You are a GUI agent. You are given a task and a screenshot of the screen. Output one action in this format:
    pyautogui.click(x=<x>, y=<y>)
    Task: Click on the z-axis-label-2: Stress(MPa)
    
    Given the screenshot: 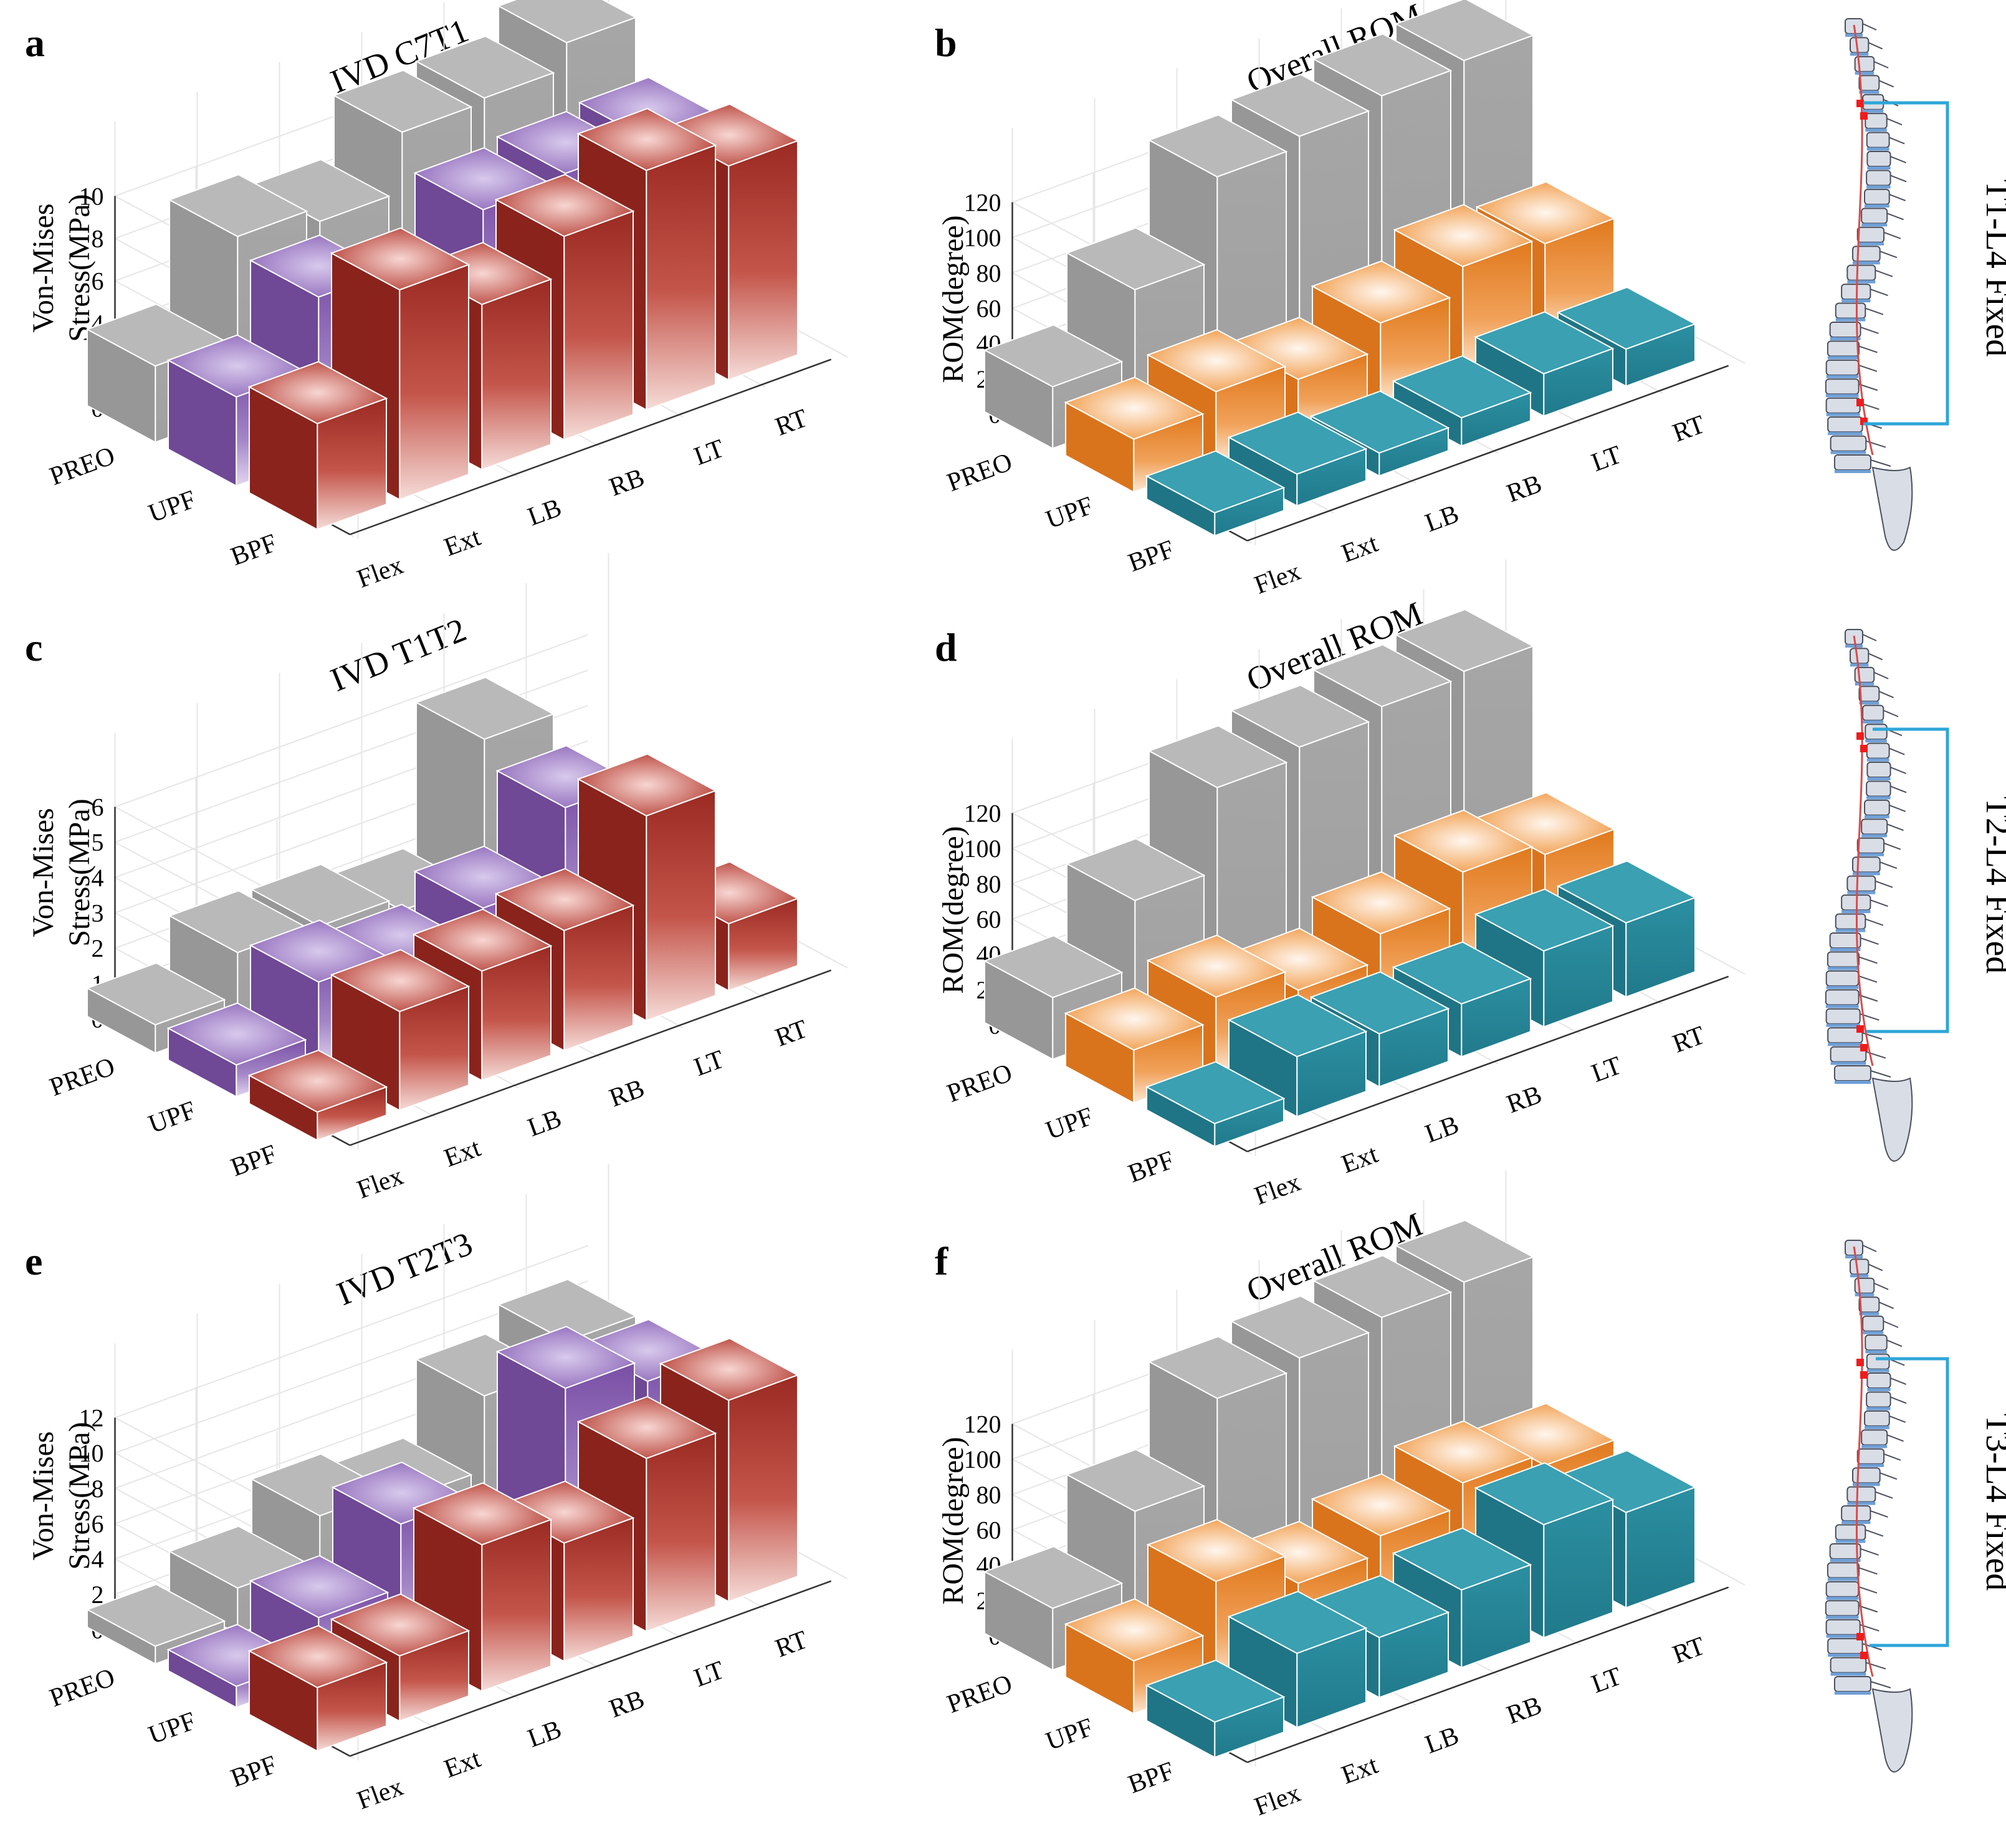 What is the action you would take?
    pyautogui.click(x=79, y=1495)
    